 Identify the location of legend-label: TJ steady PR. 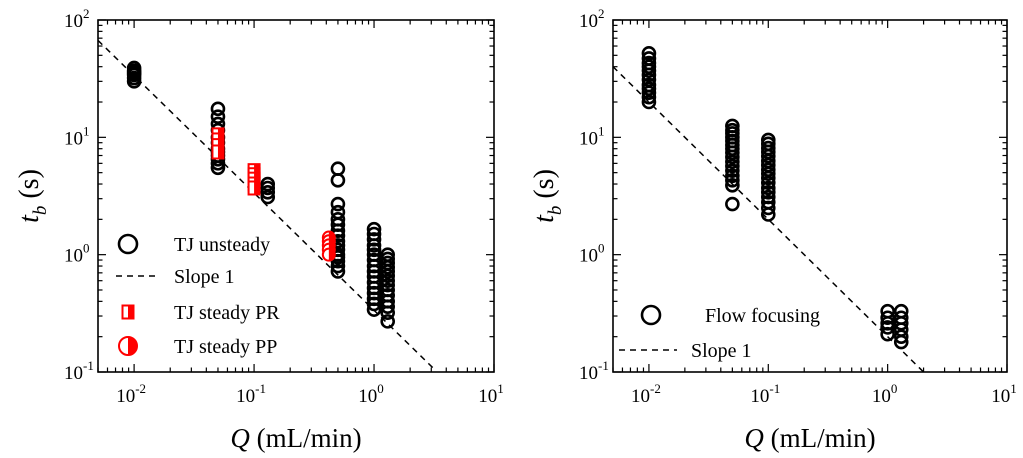
(227, 313).